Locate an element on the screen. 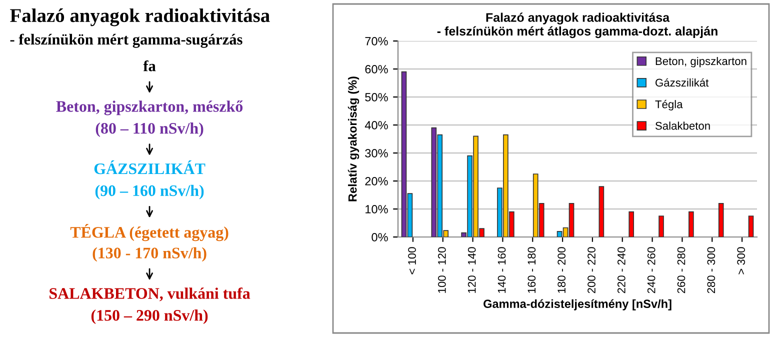 This screenshot has width=774, height=337. text: (150 – 290 nSv/h) is located at coordinates (149, 317).